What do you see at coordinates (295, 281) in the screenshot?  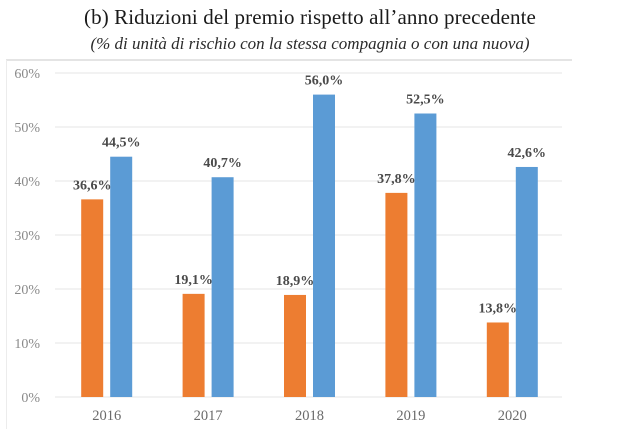 I see `data-label: 18,9%` at bounding box center [295, 281].